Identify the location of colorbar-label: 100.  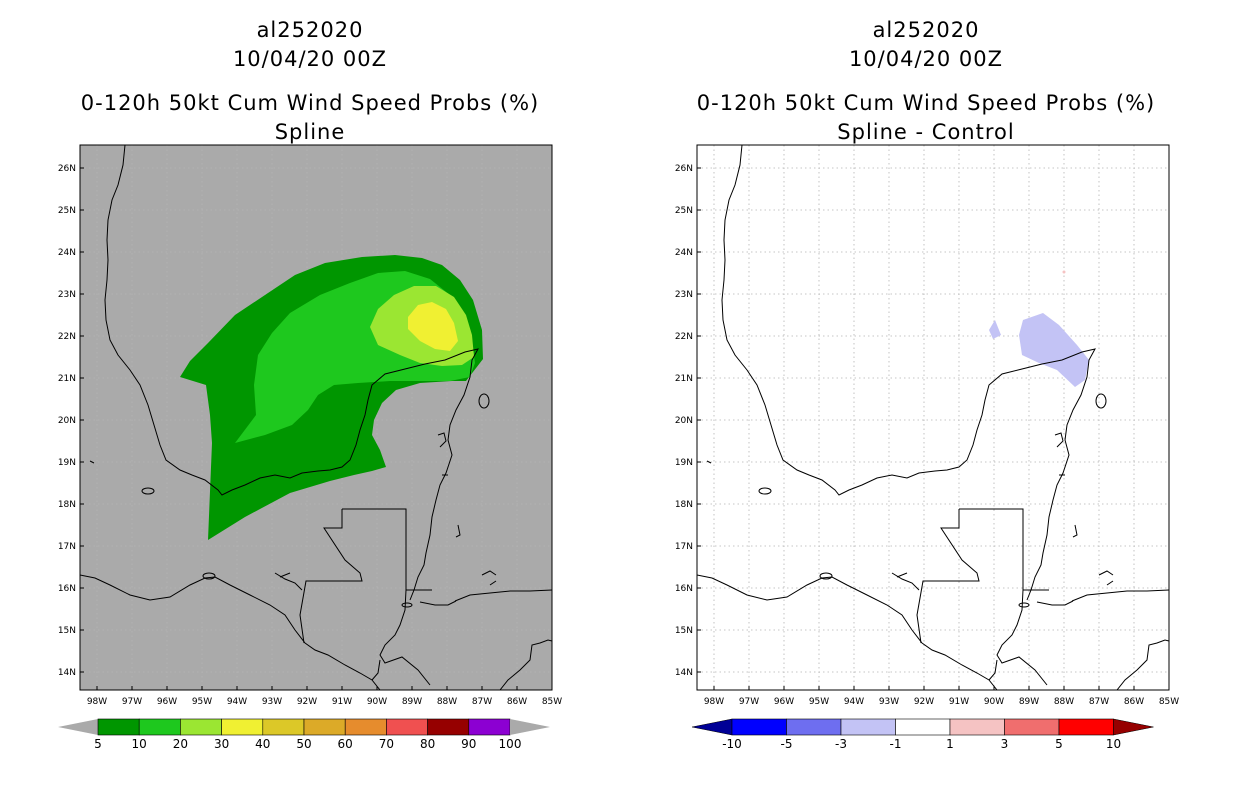
(510, 744).